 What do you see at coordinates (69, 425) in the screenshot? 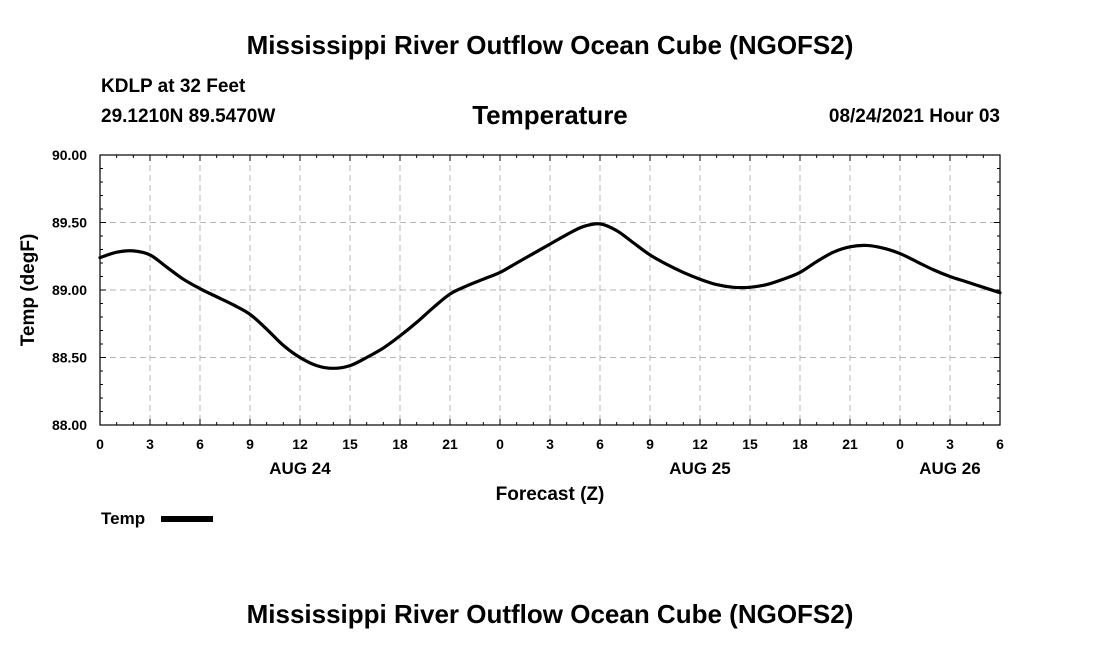
I see `y-tick-label: 88.00` at bounding box center [69, 425].